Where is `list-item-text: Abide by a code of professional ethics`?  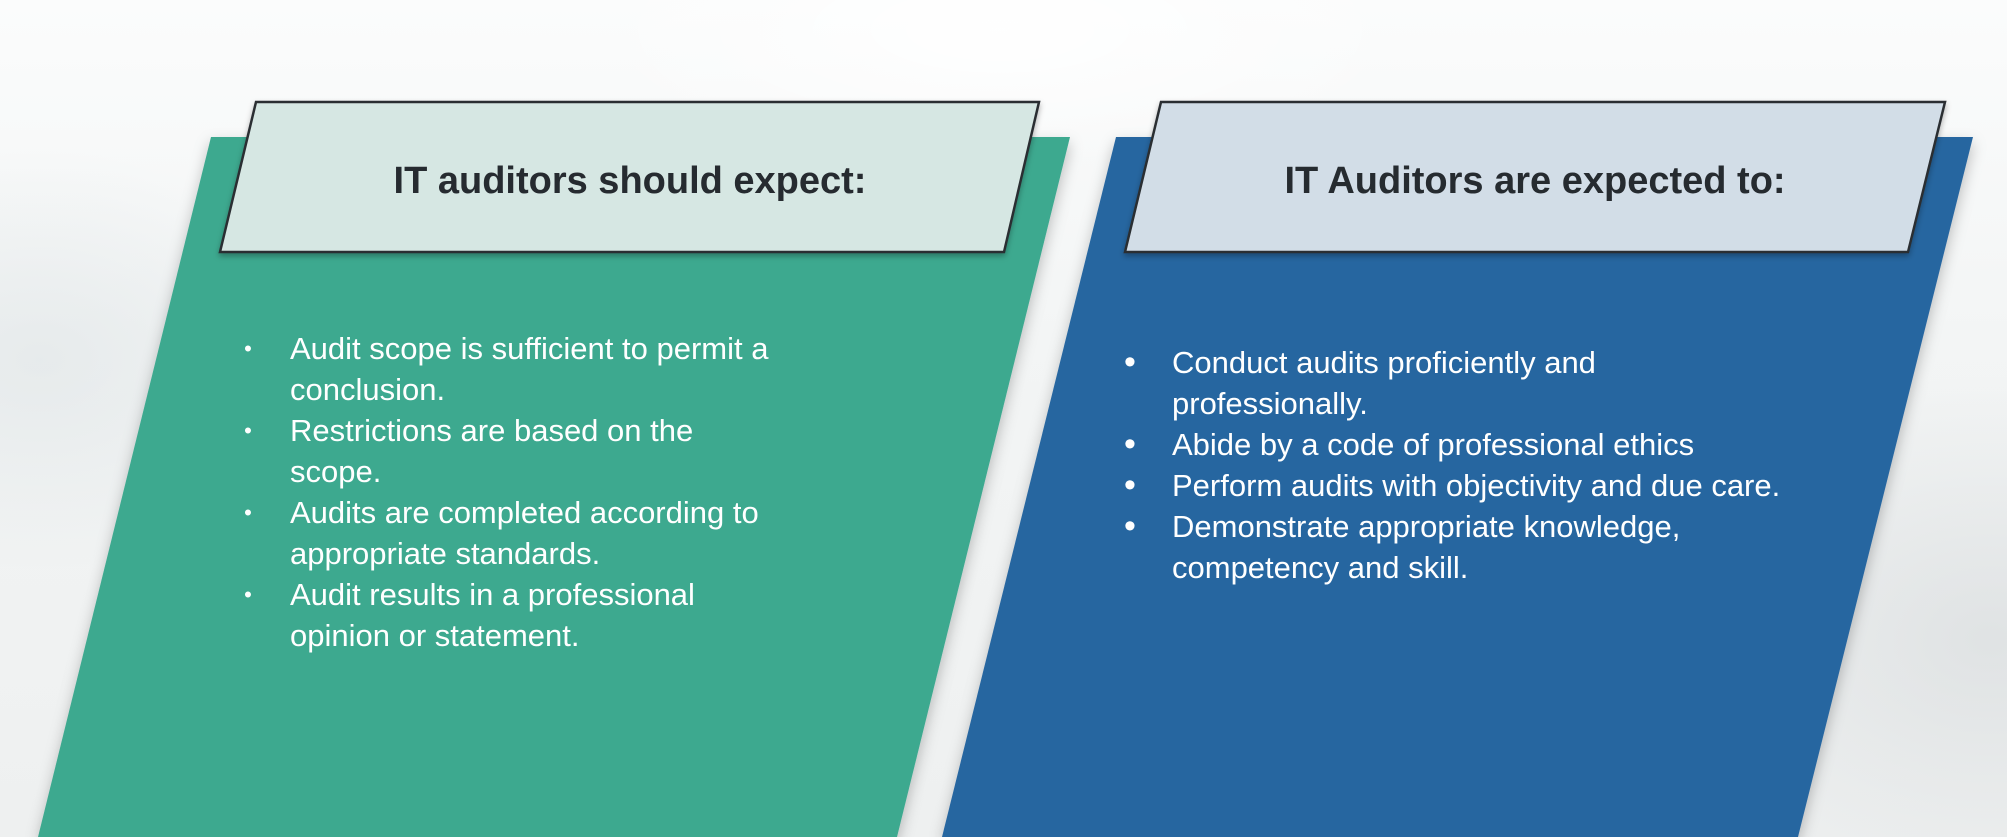 list-item-text: Abide by a code of professional ethics is located at coordinates (1433, 444).